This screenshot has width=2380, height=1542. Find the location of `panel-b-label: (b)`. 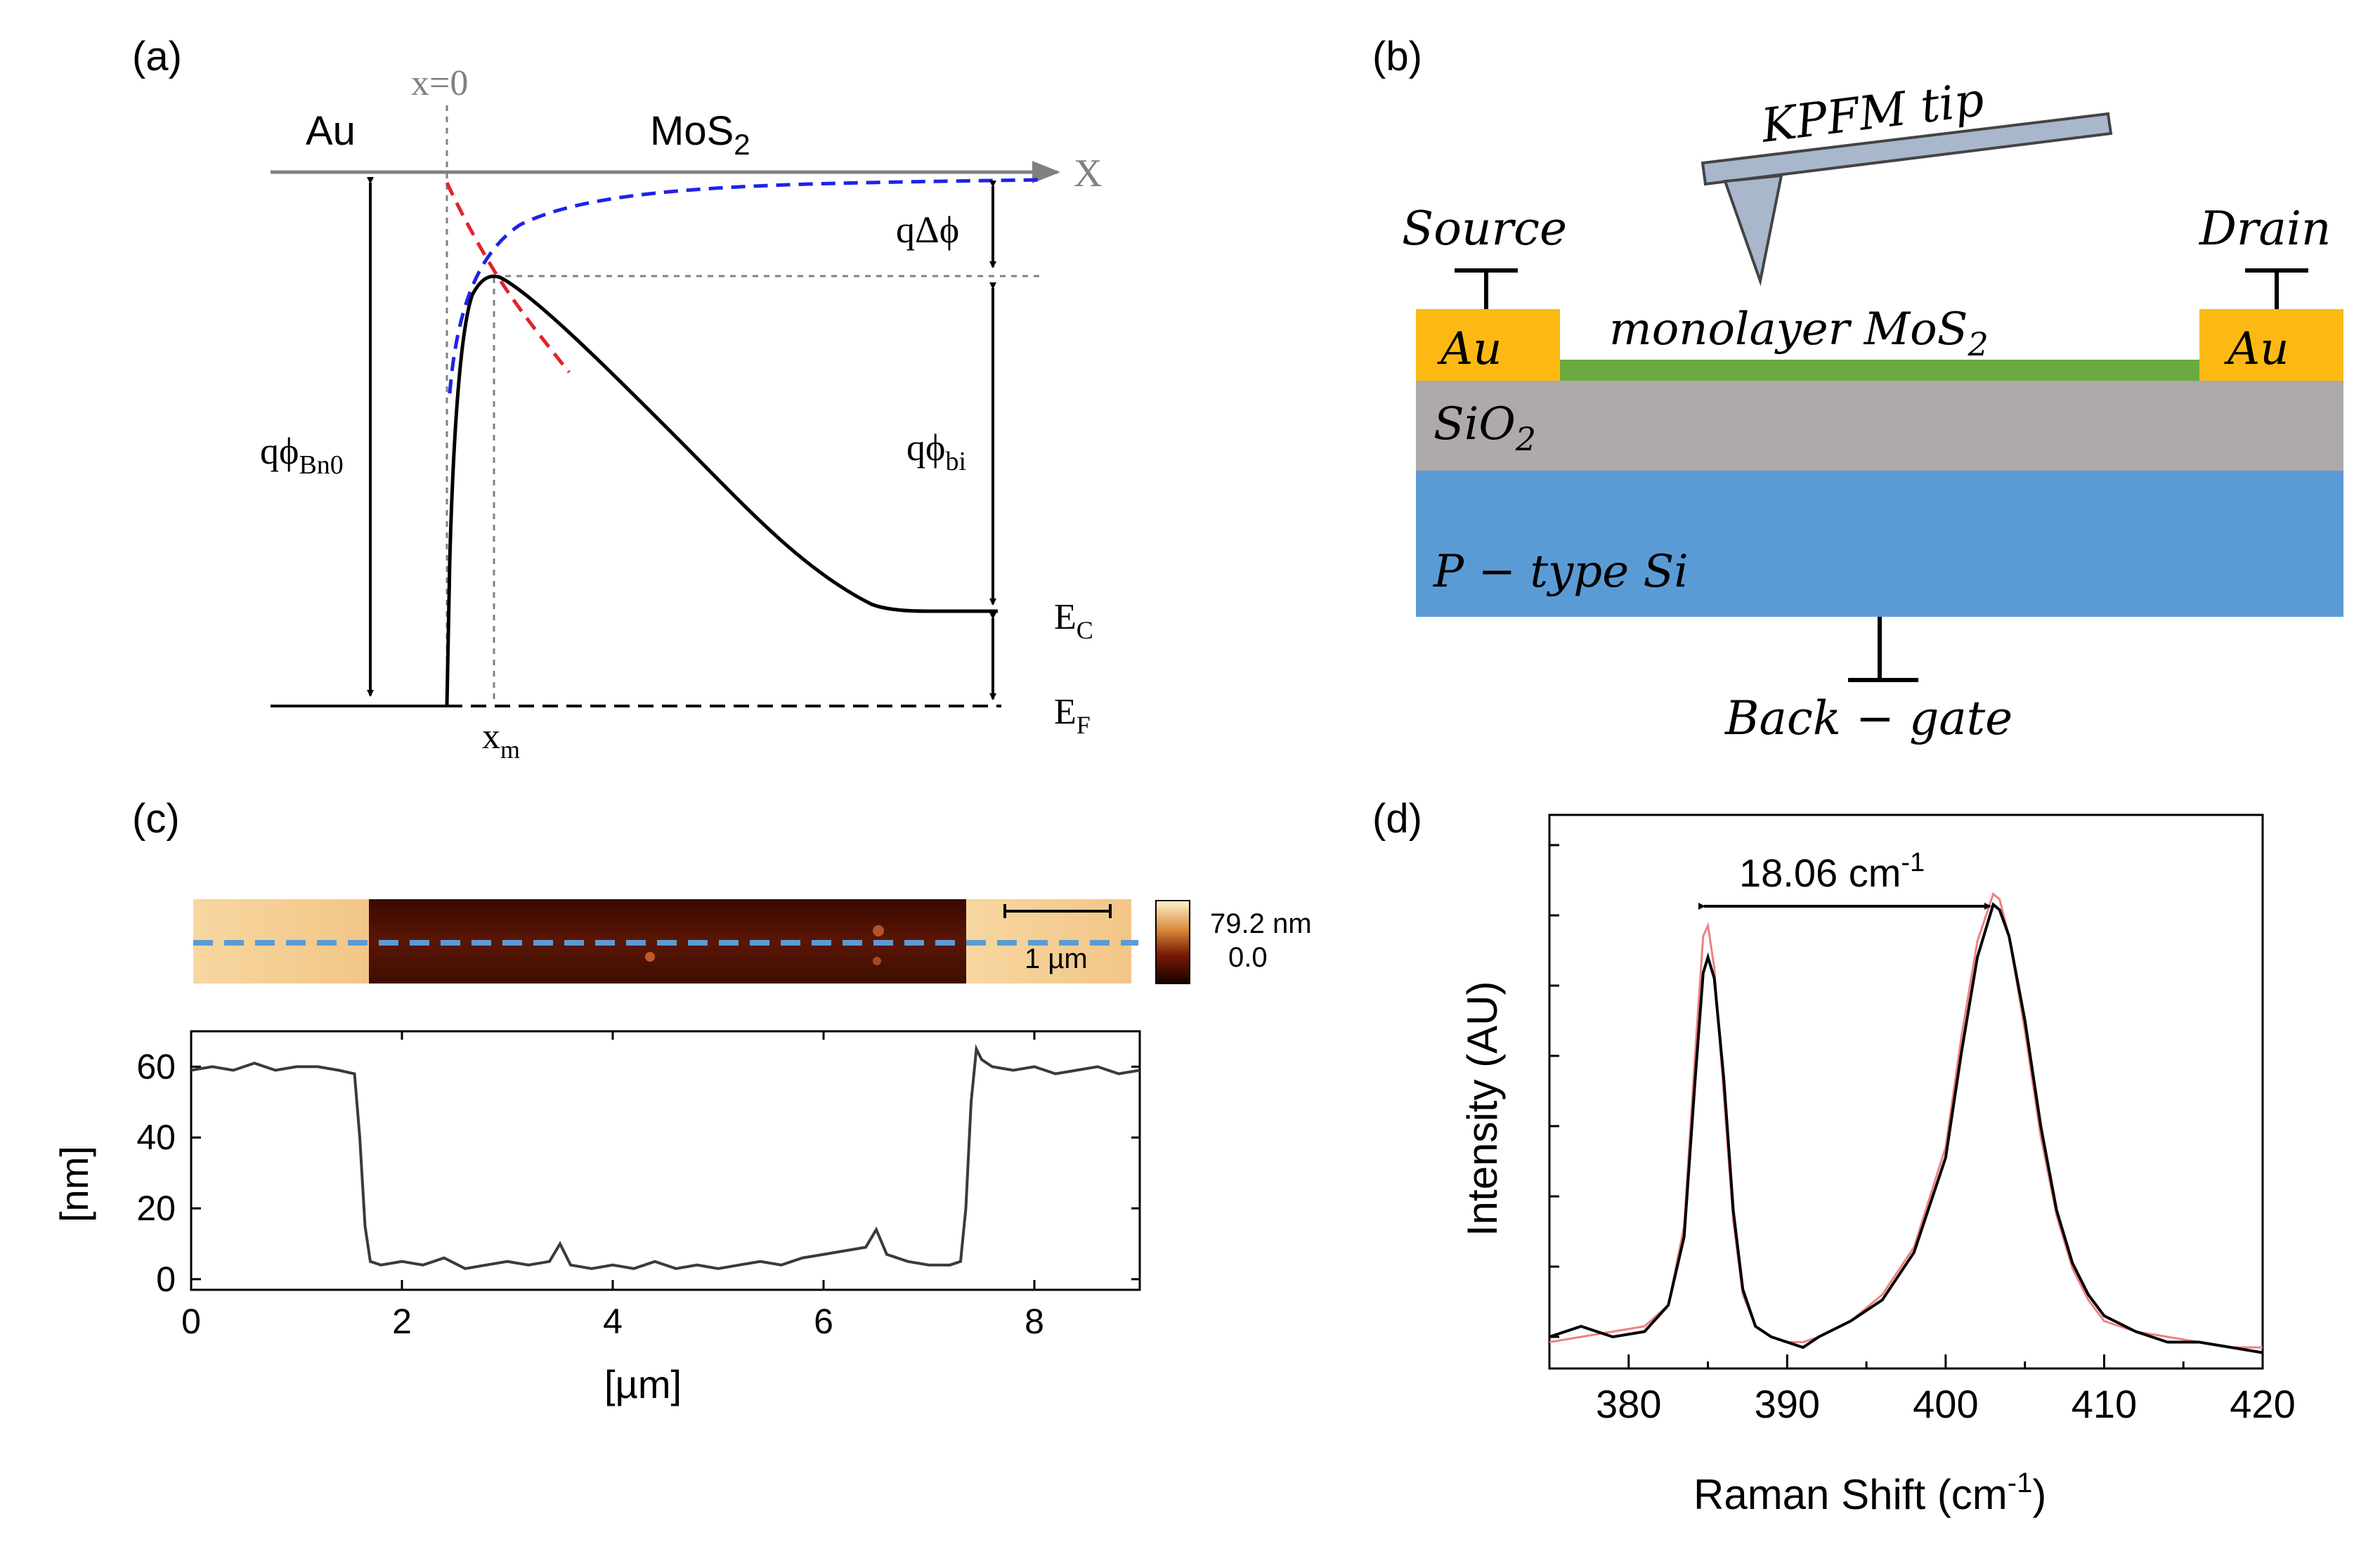

panel-b-label: (b) is located at coordinates (1397, 56).